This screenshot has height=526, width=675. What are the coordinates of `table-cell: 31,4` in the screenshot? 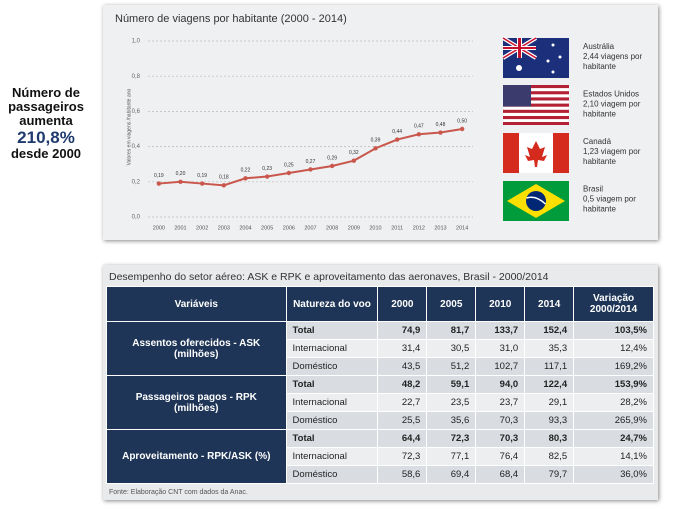 It's located at (402, 348).